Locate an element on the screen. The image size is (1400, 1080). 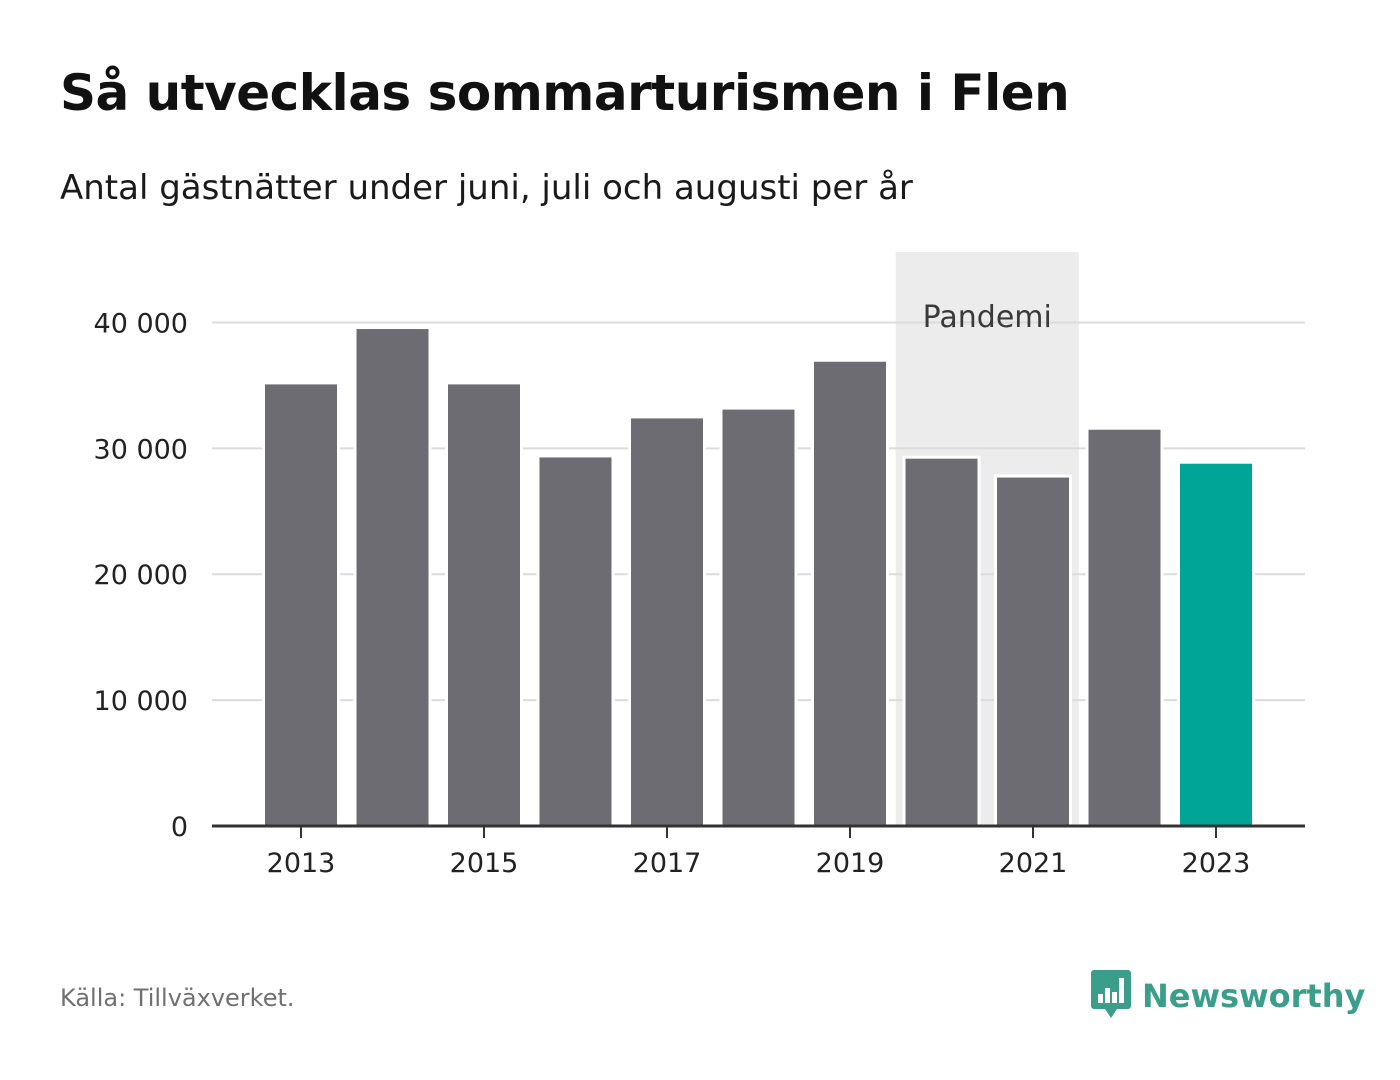
x-tick-label: 2015 is located at coordinates (484, 863).